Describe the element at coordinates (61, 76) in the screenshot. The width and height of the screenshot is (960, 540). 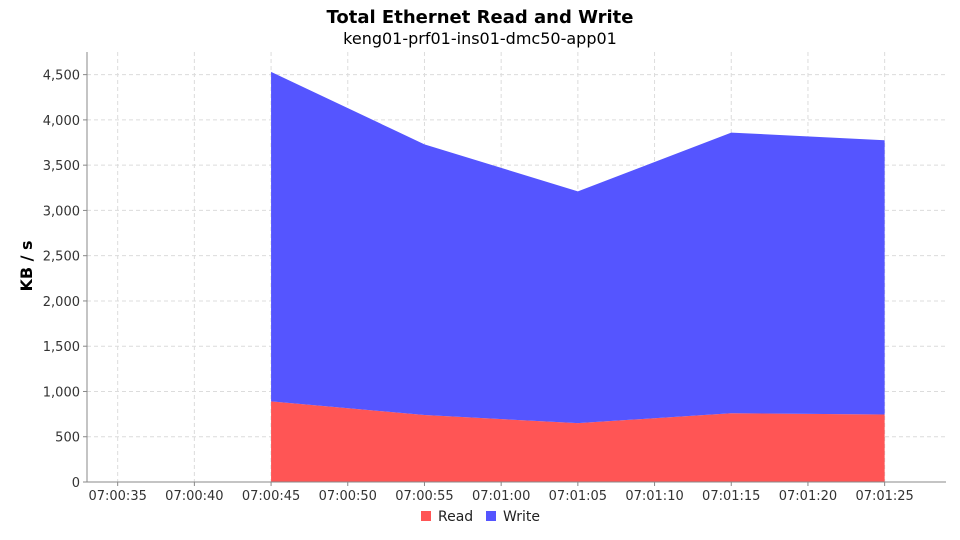
I see `y-tick-label: 4,500` at that location.